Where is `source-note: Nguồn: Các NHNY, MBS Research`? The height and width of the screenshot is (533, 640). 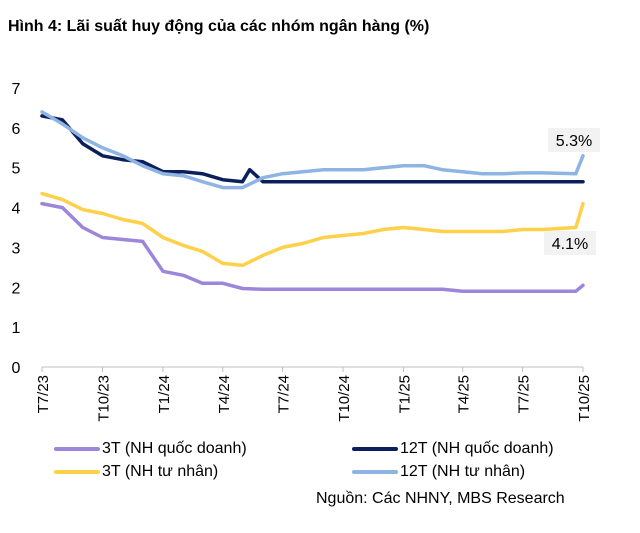
source-note: Nguồn: Các NHNY, MBS Research is located at coordinates (440, 498).